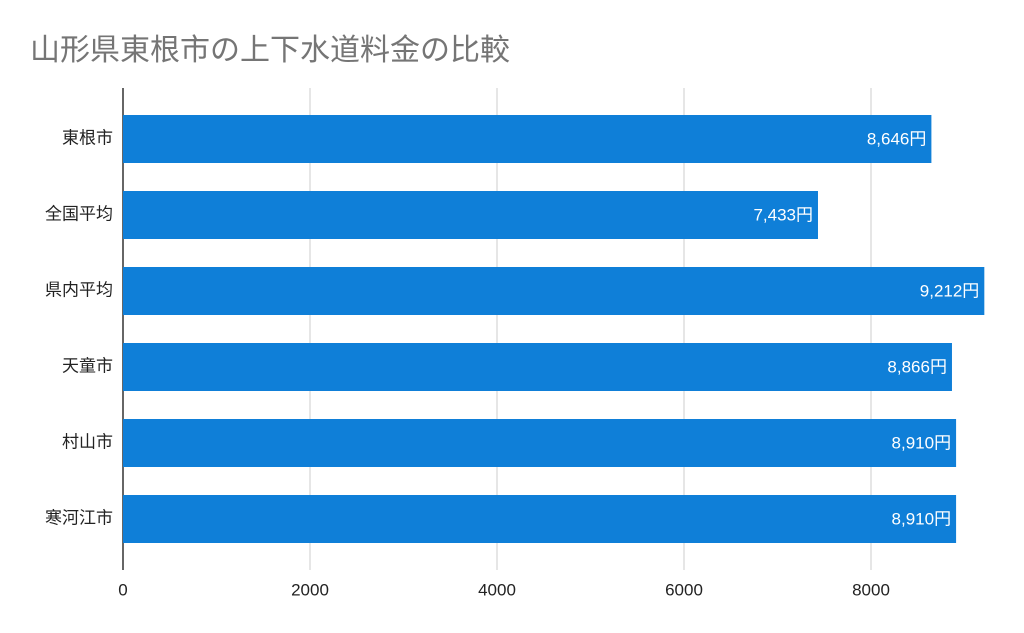 The height and width of the screenshot is (633, 1024). Describe the element at coordinates (87, 137) in the screenshot. I see `y-tick-label: 東根市` at that location.